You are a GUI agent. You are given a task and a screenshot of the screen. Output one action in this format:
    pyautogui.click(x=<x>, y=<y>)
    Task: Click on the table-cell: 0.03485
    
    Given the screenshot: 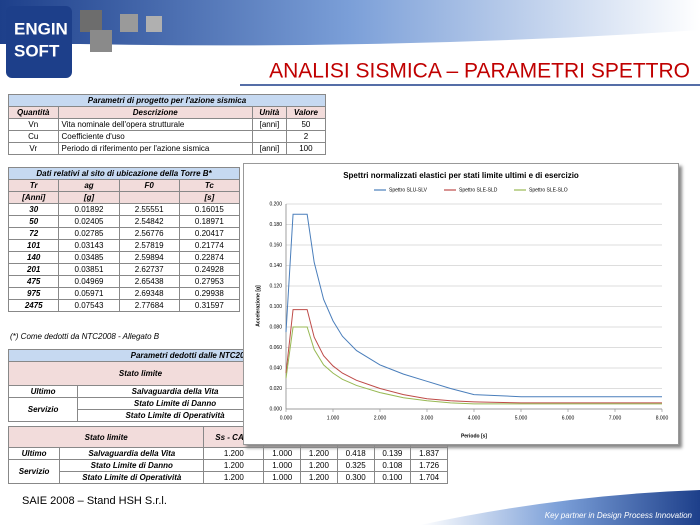 What is the action you would take?
    pyautogui.click(x=89, y=257)
    